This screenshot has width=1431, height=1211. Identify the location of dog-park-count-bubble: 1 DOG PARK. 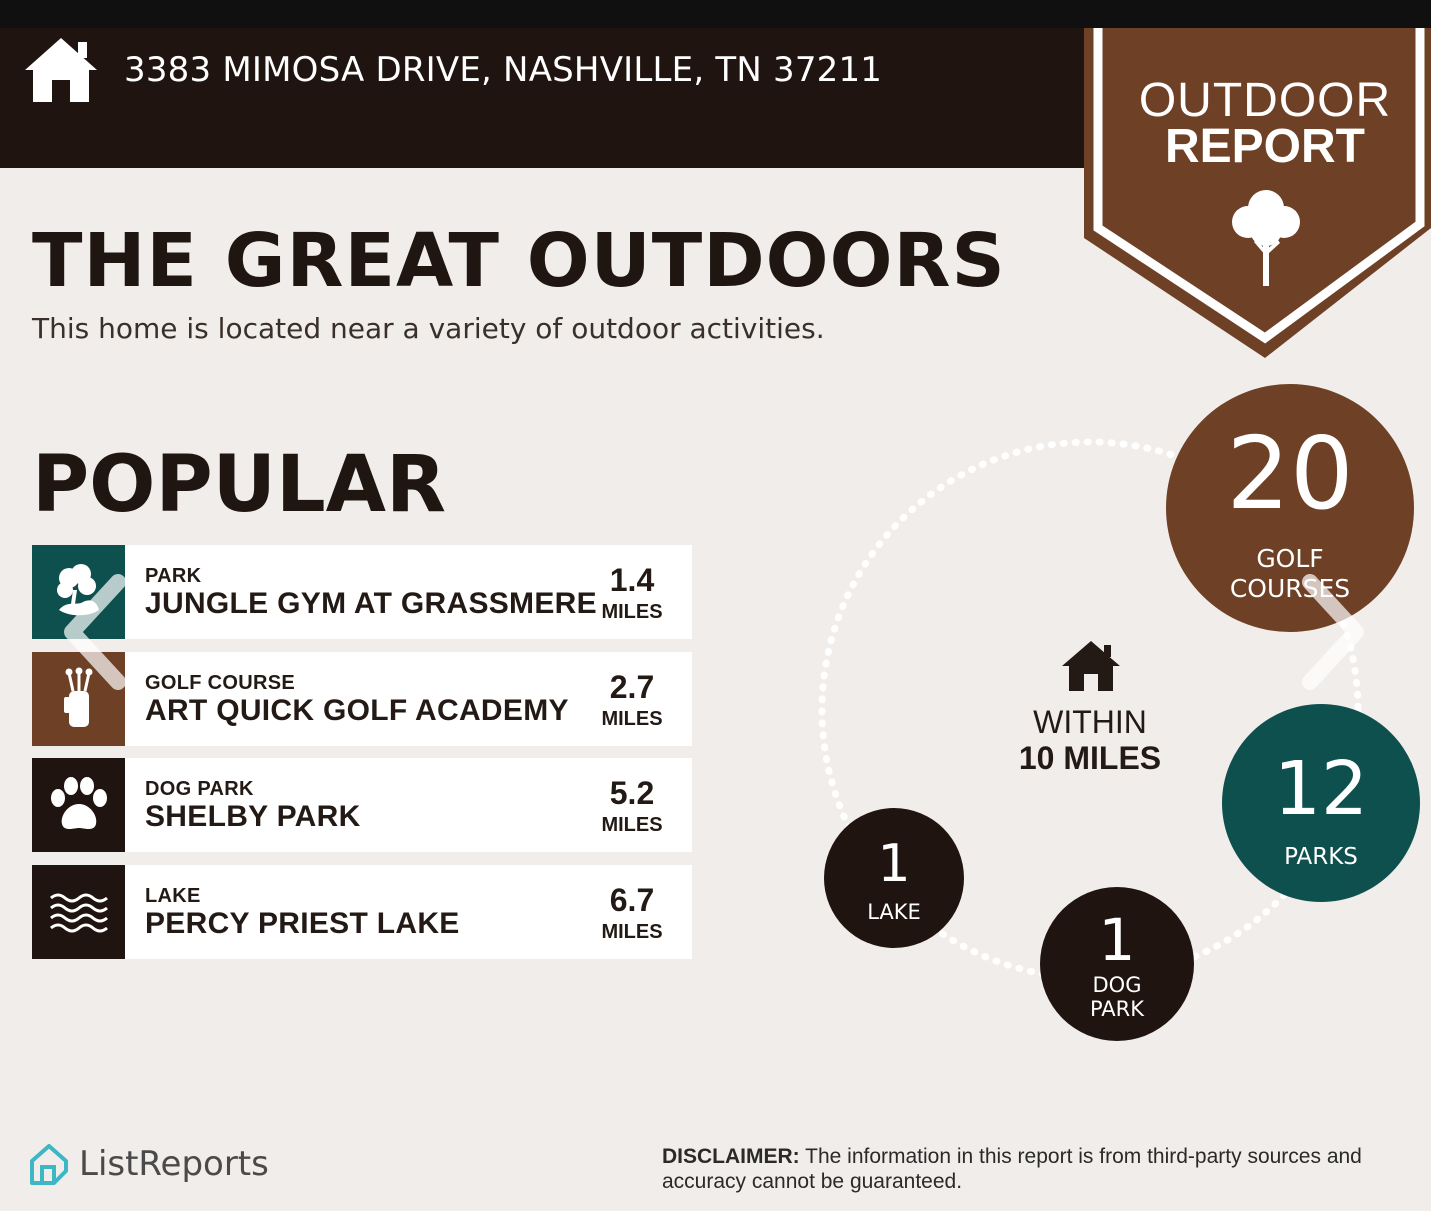
(1117, 964).